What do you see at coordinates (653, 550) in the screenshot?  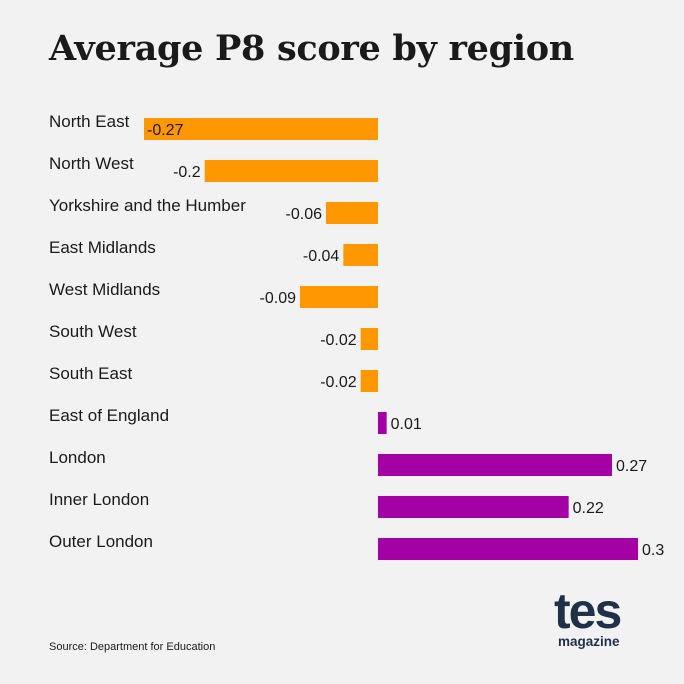 I see `value-label-outer-london: 0.3` at bounding box center [653, 550].